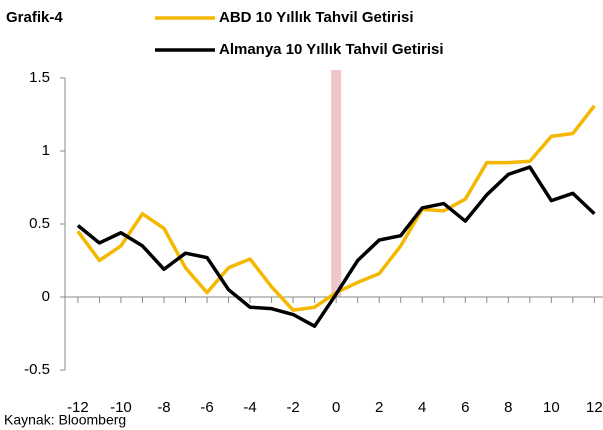 The image size is (603, 430). Describe the element at coordinates (508, 407) in the screenshot. I see `x-tick-label: 8` at that location.